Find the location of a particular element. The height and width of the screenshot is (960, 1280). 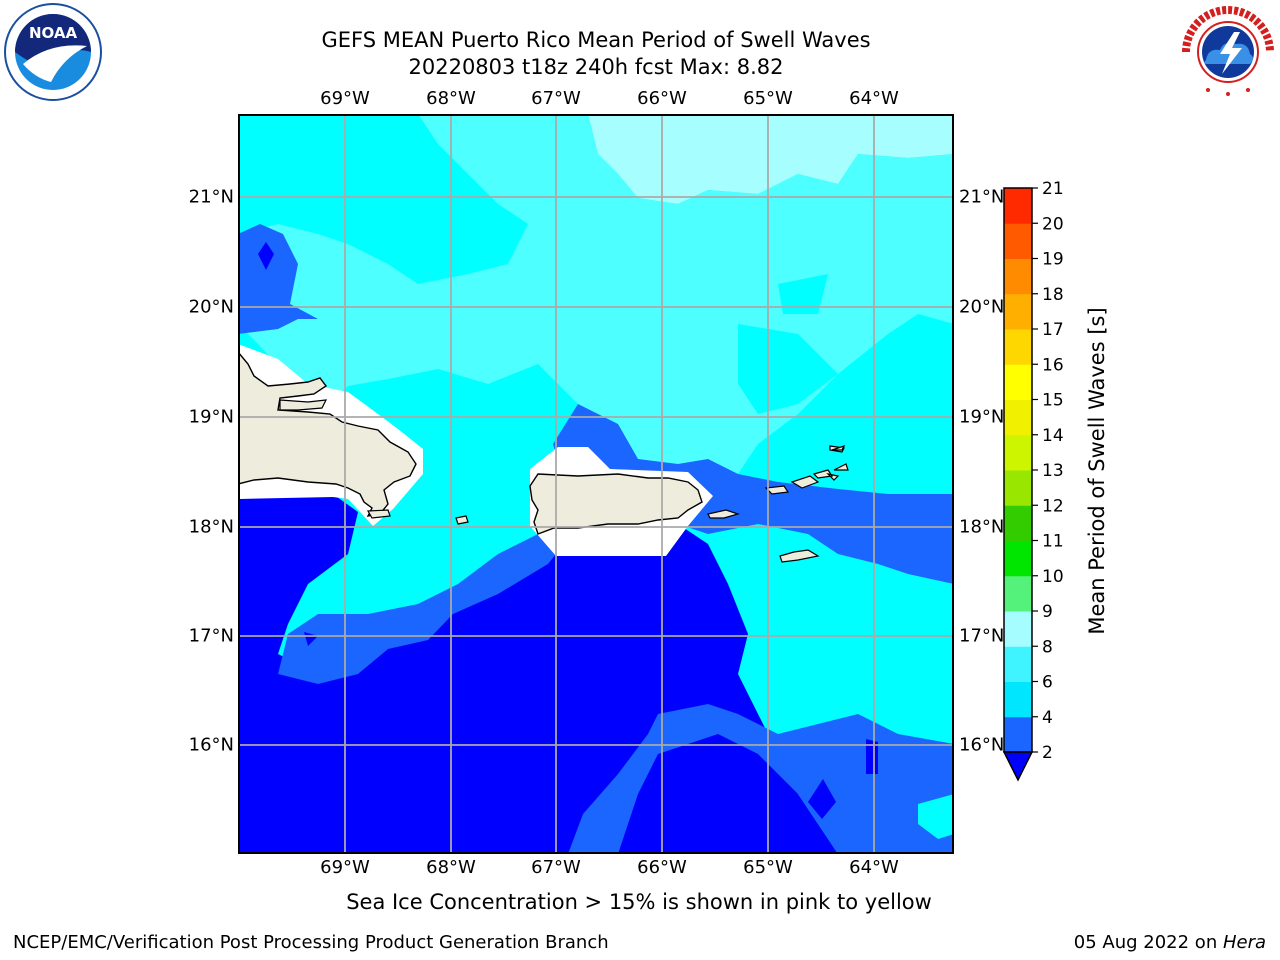

lat-label-left-20n: 20°N is located at coordinates (211, 307).